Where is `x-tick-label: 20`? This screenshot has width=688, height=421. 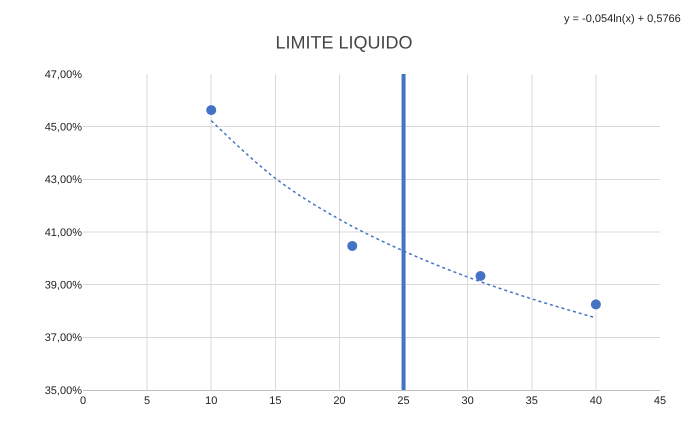
x-tick-label: 20 is located at coordinates (339, 401).